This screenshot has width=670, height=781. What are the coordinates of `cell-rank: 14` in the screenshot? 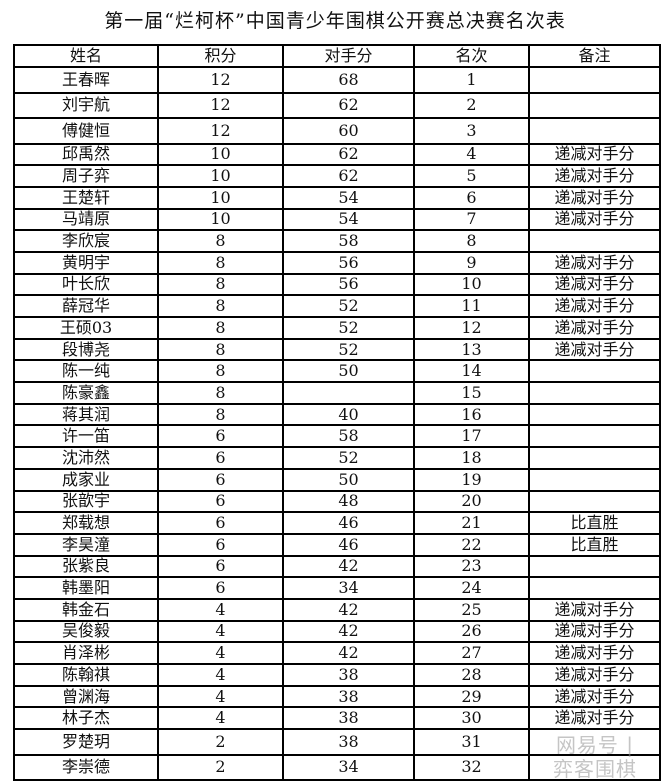 It's located at (471, 371).